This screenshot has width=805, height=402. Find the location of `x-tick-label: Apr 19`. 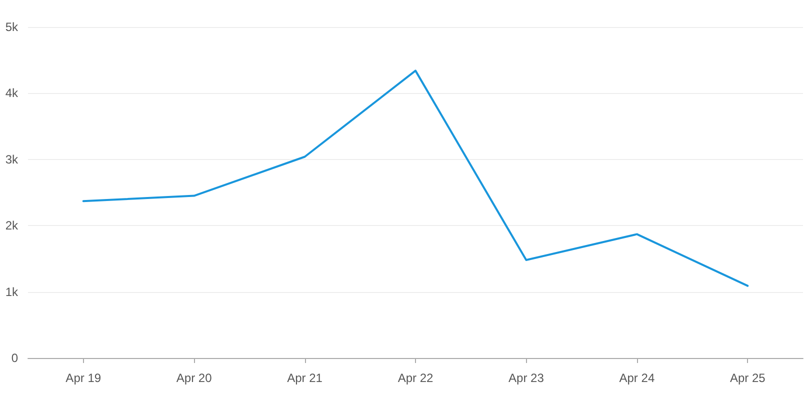

x-tick-label: Apr 19 is located at coordinates (84, 378).